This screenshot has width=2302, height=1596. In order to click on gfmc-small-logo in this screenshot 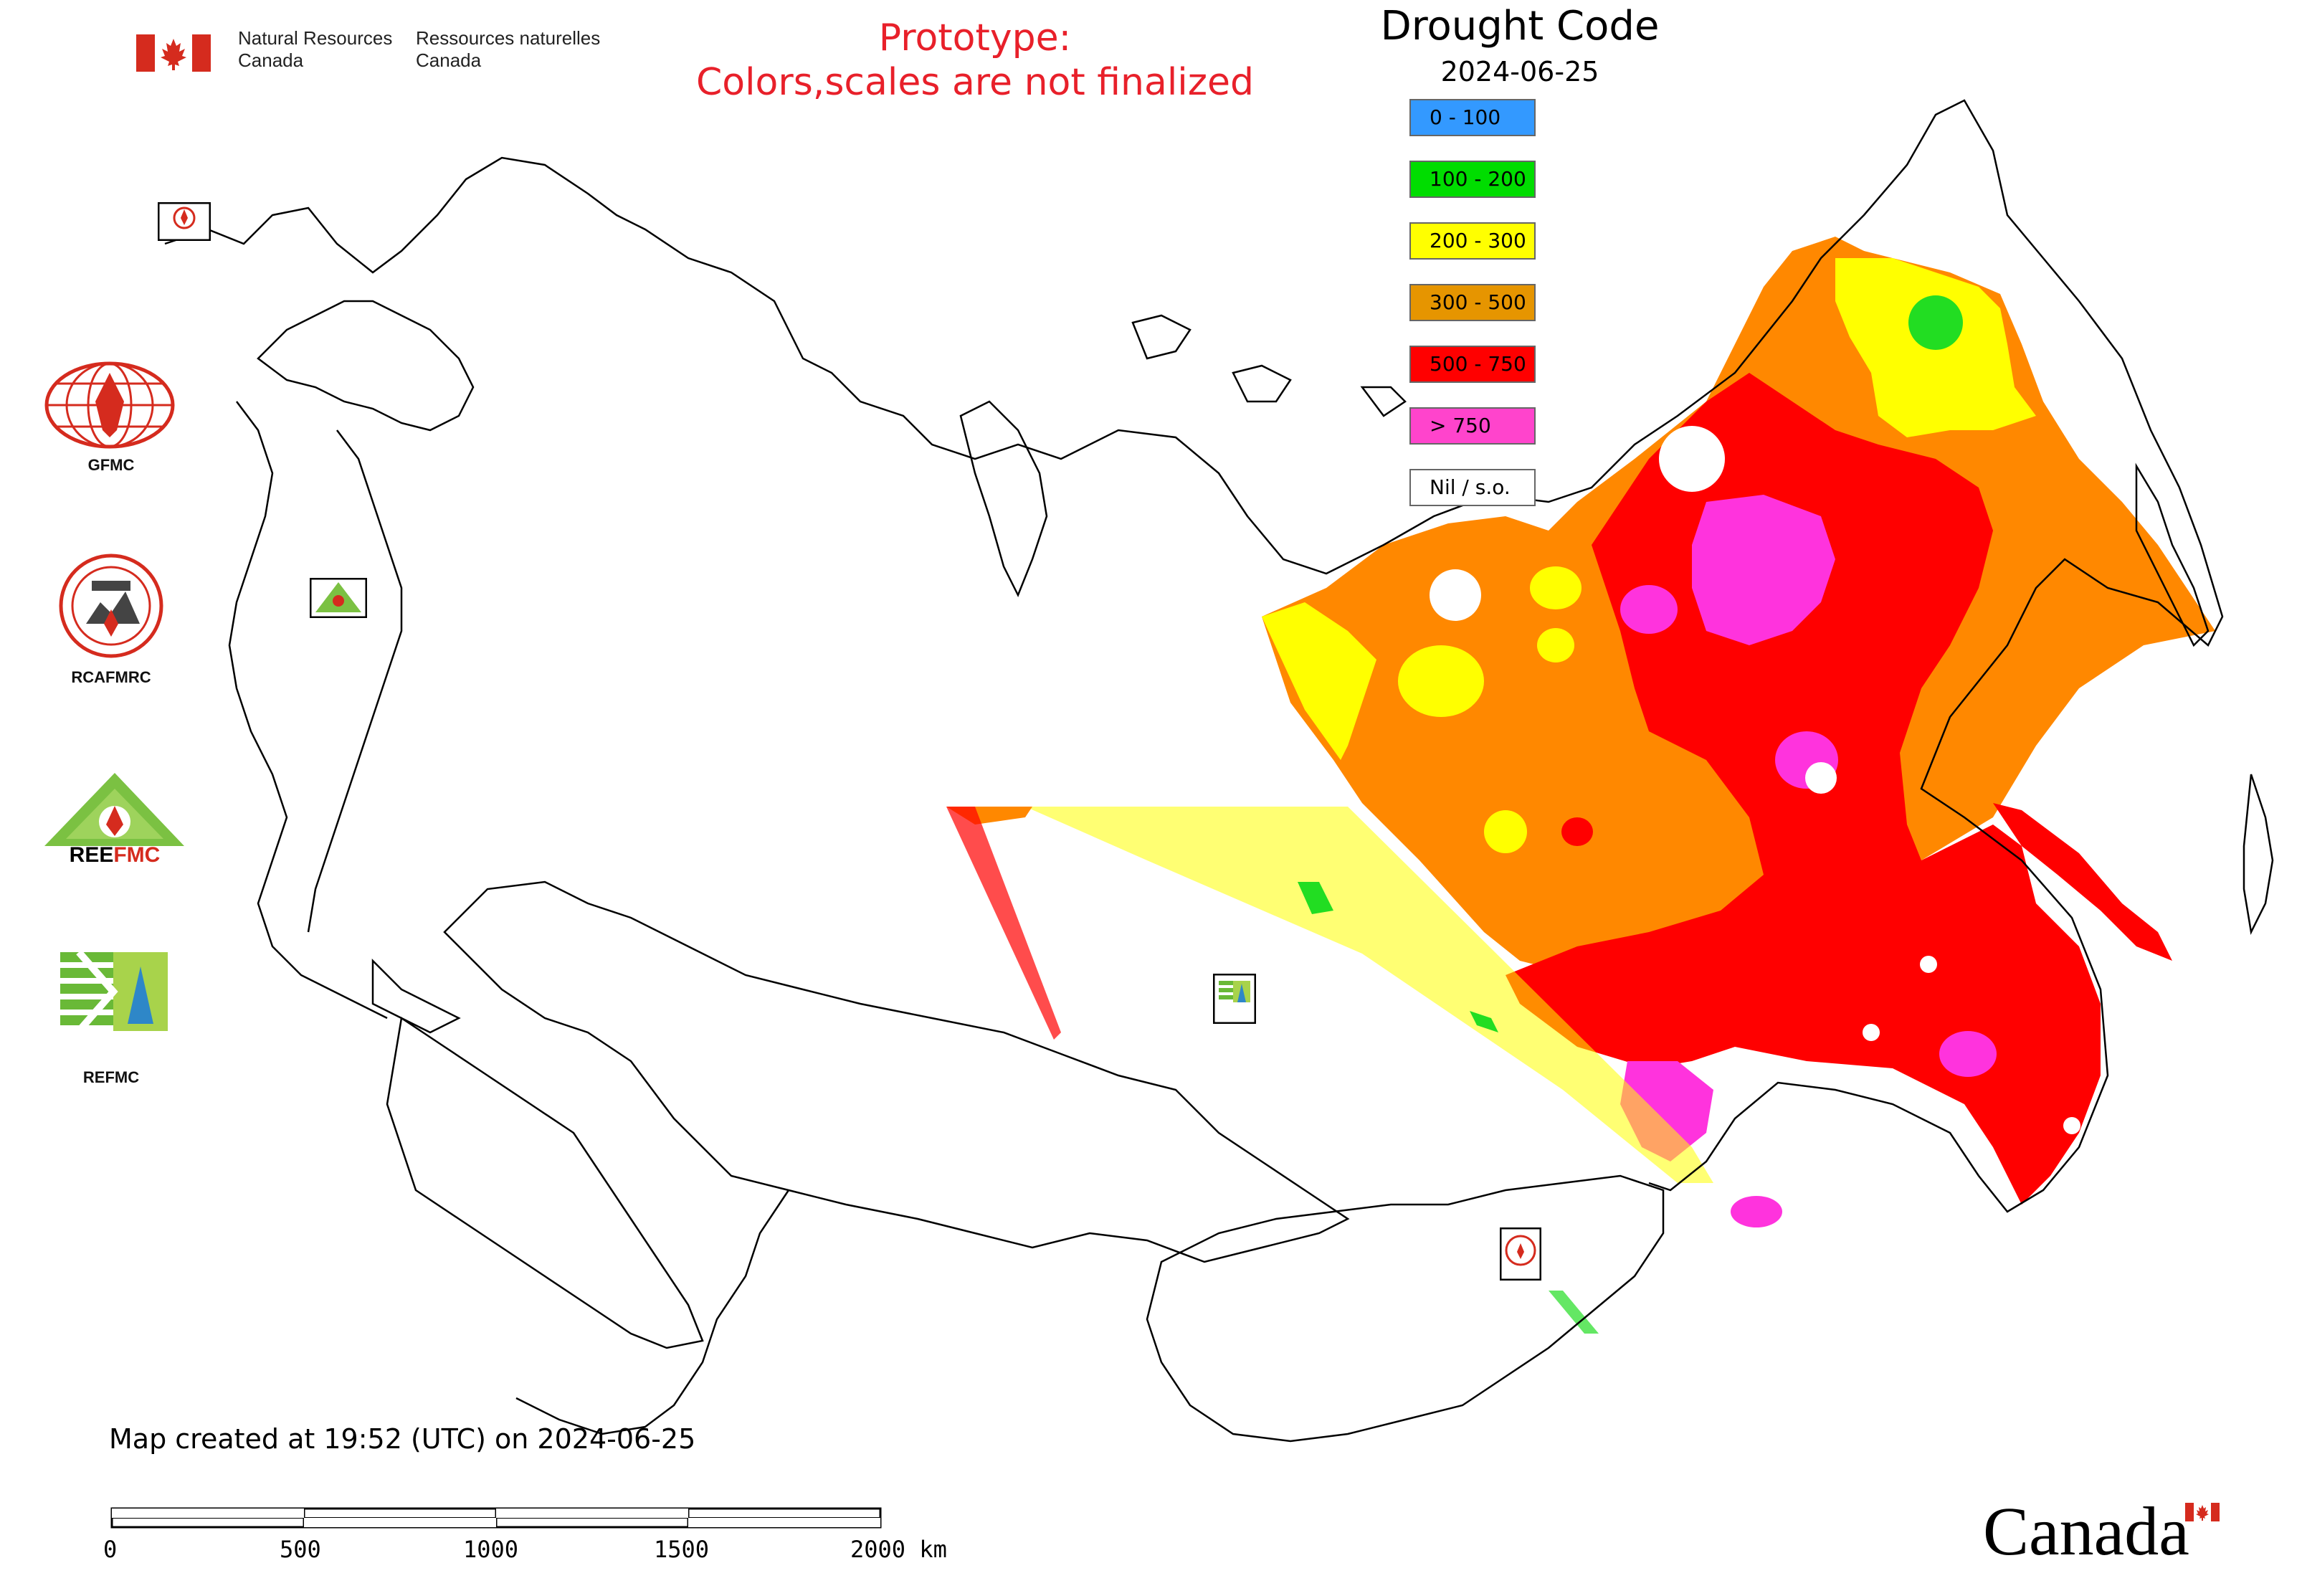, I will do `click(184, 221)`.